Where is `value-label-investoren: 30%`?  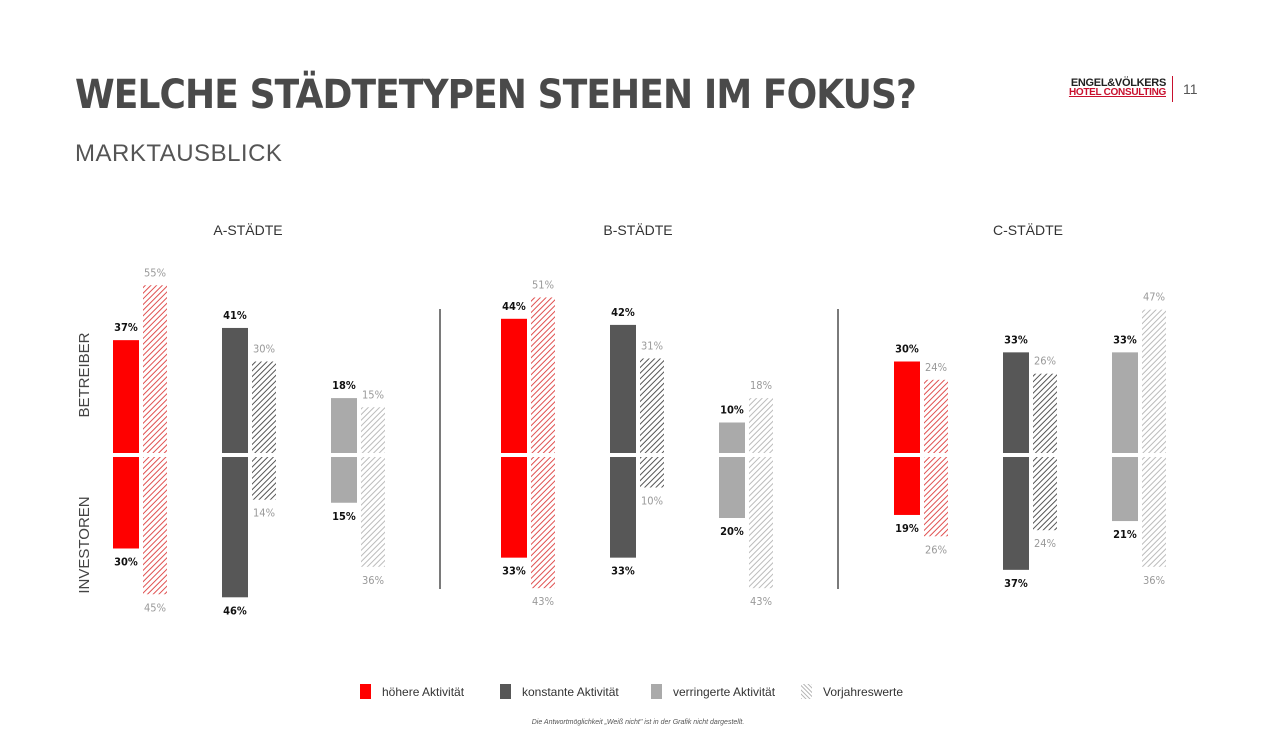
value-label-investoren: 30% is located at coordinates (126, 562).